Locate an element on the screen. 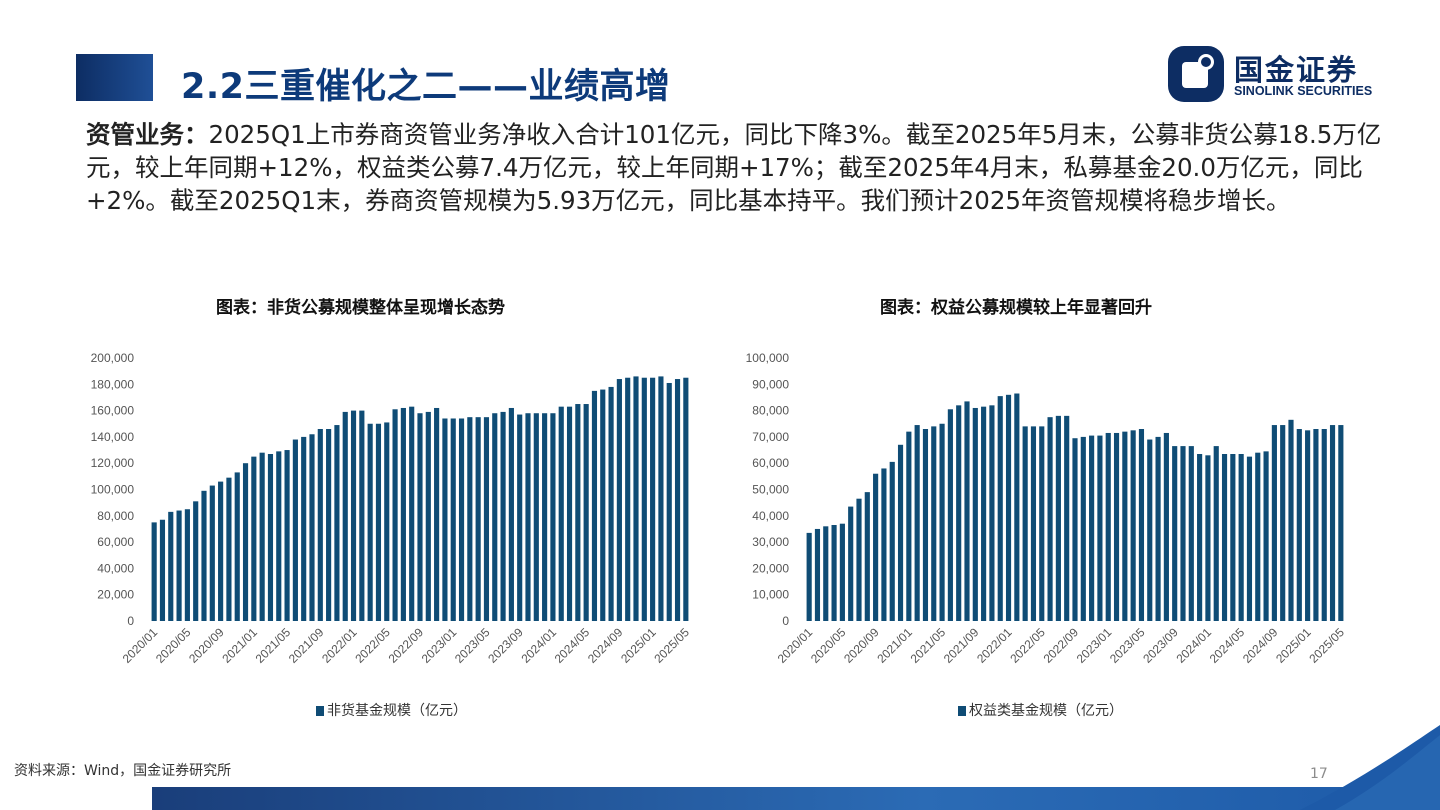 This screenshot has width=1440, height=810. y-tick-label: 80,000 is located at coordinates (770, 411).